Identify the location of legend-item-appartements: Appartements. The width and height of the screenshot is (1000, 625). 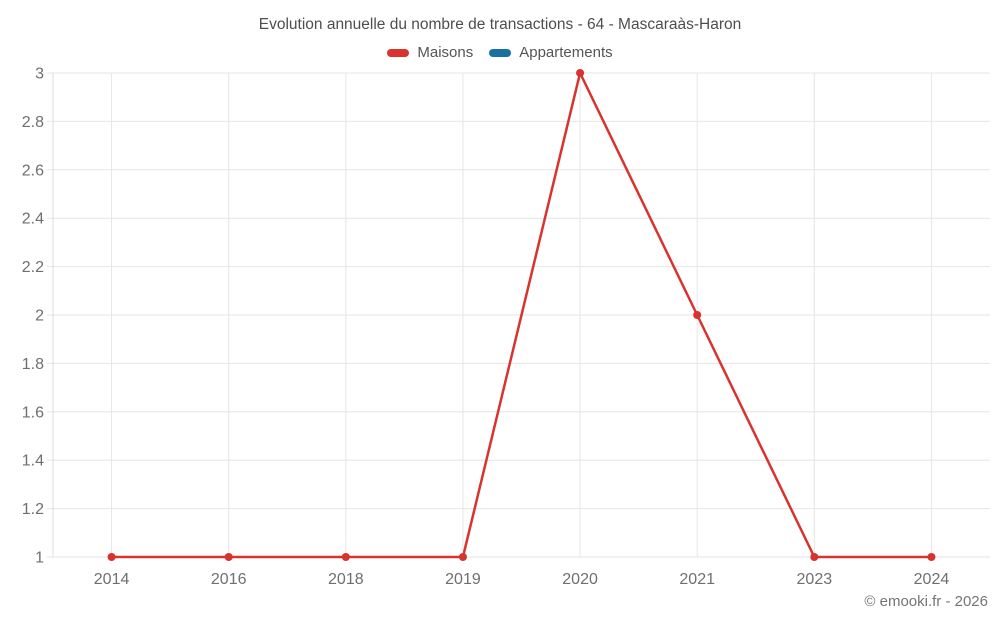
(551, 52).